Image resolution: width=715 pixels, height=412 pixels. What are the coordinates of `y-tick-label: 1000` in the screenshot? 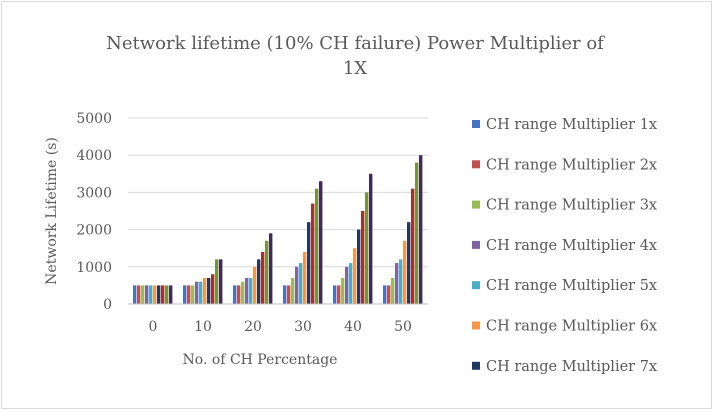 It's located at (94, 268).